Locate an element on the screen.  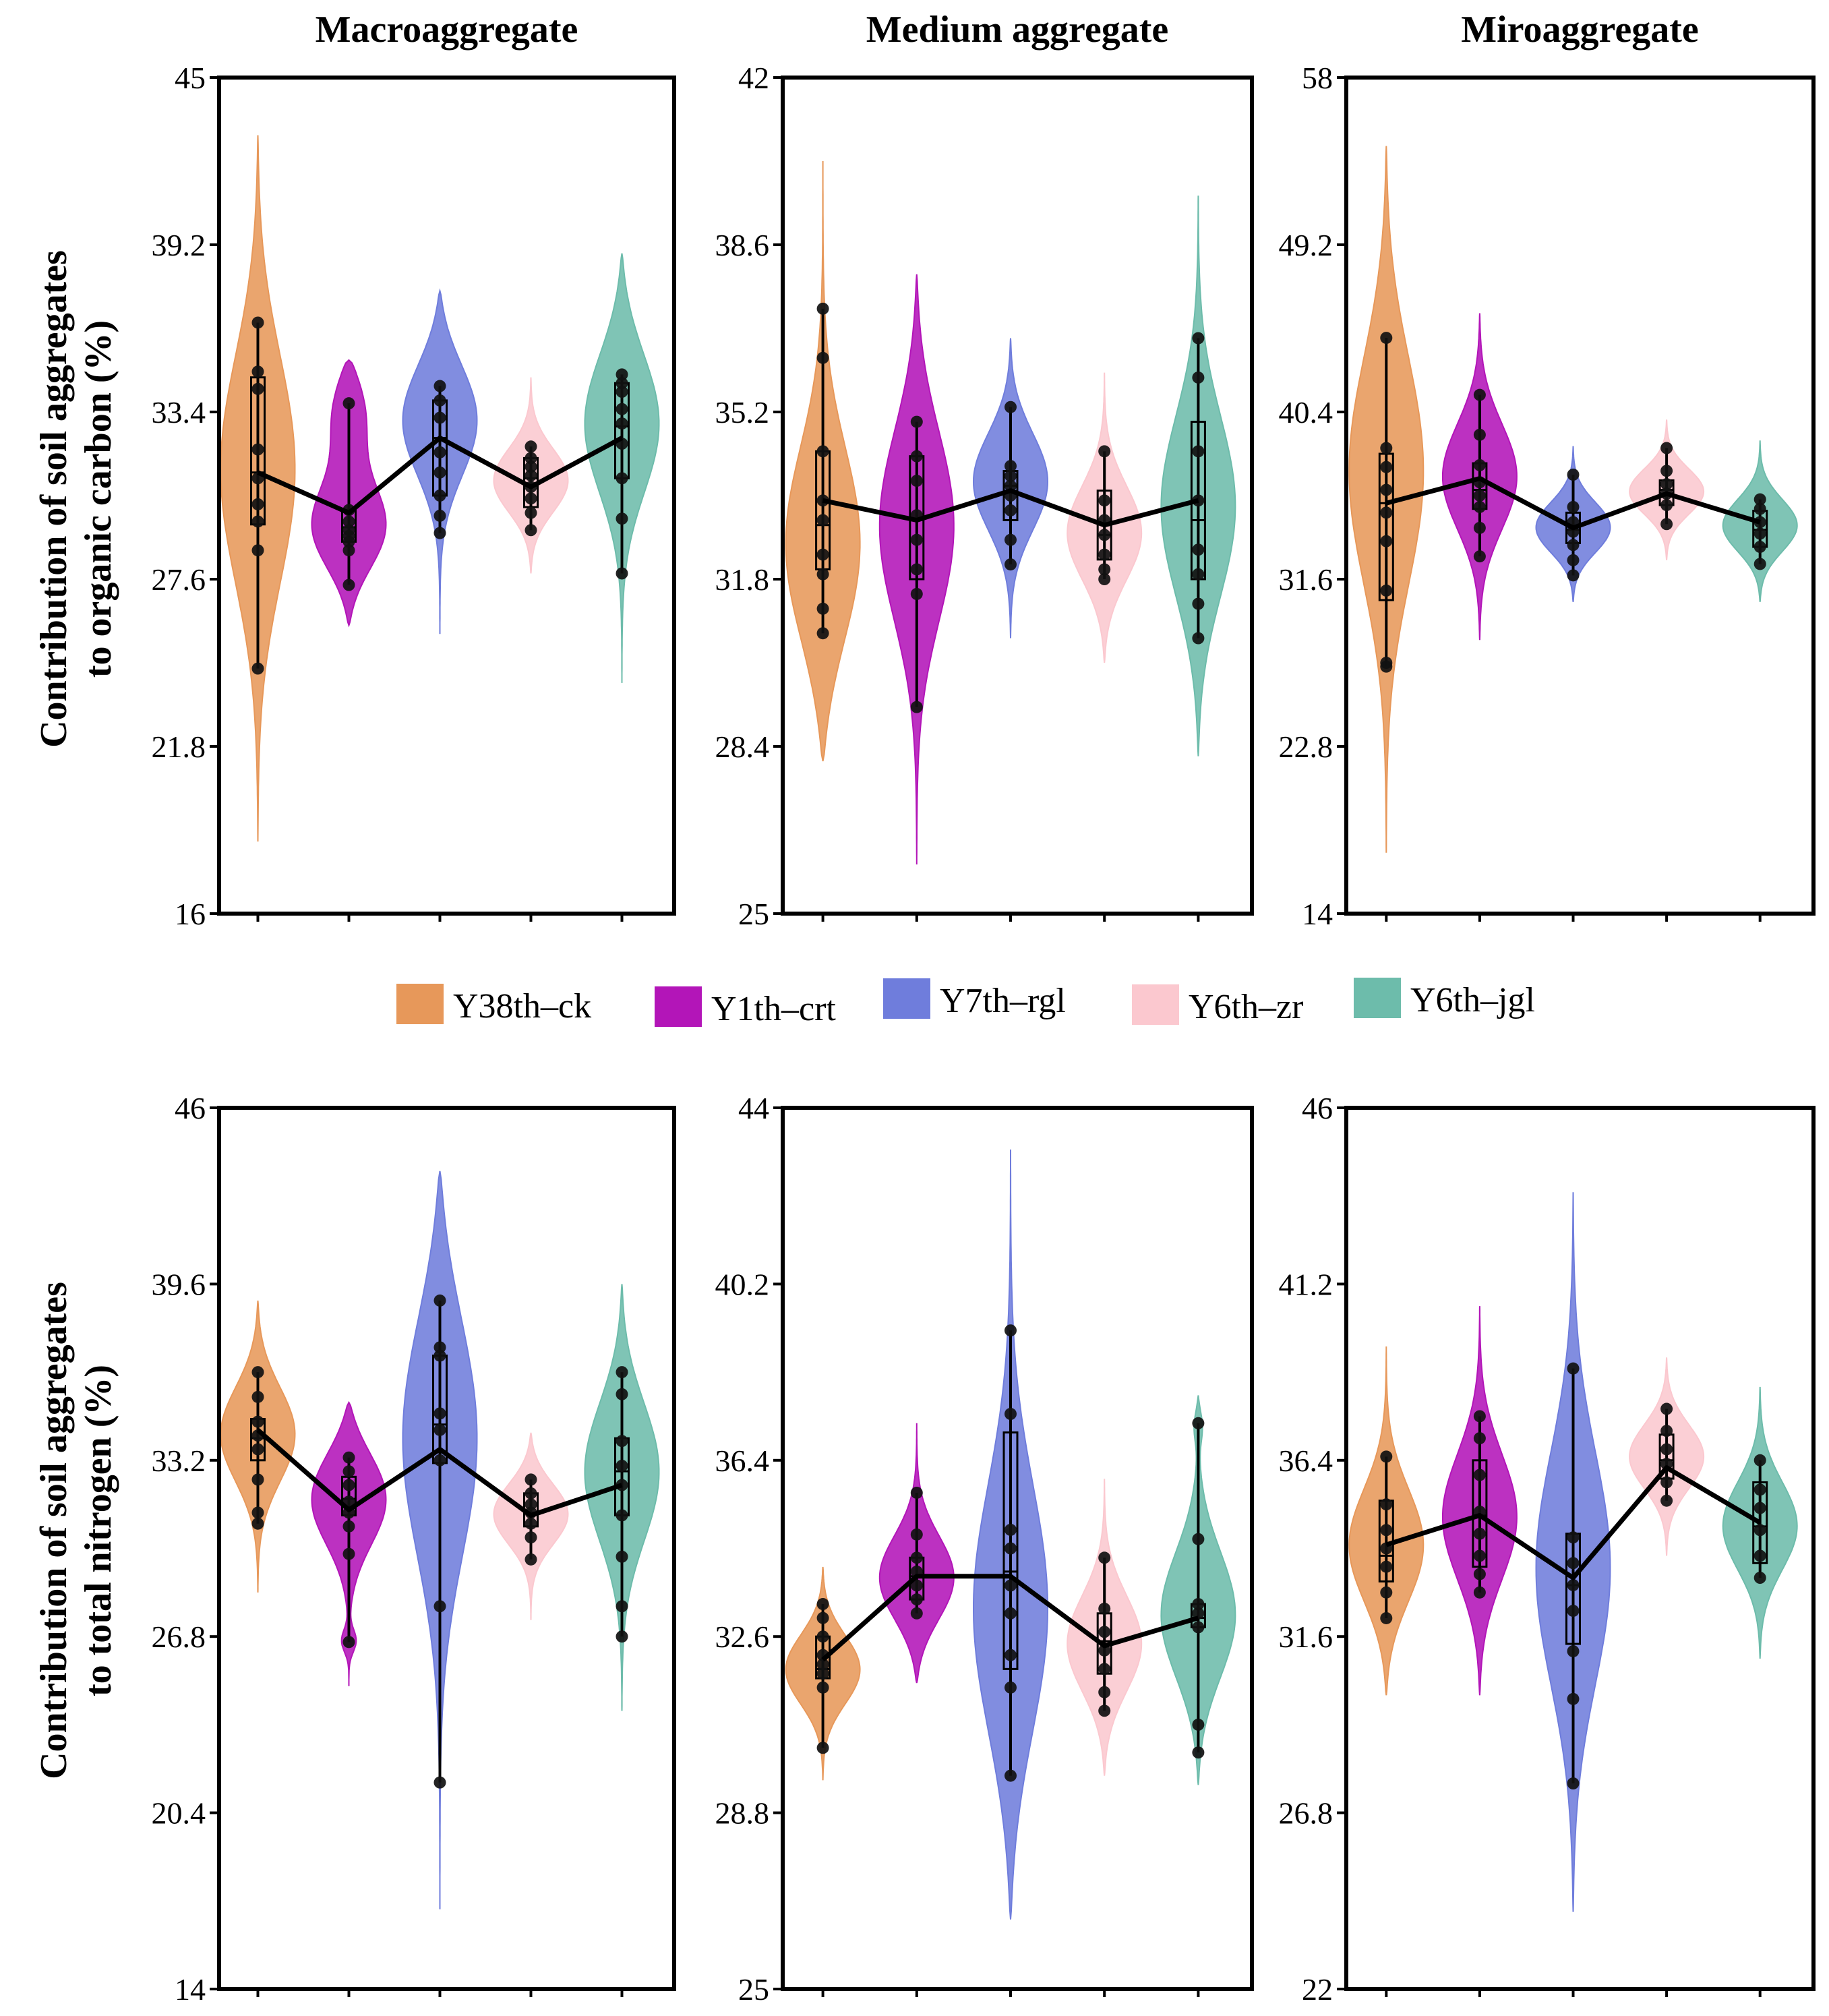
box-y1th-crt is located at coordinates (1480, 1513).